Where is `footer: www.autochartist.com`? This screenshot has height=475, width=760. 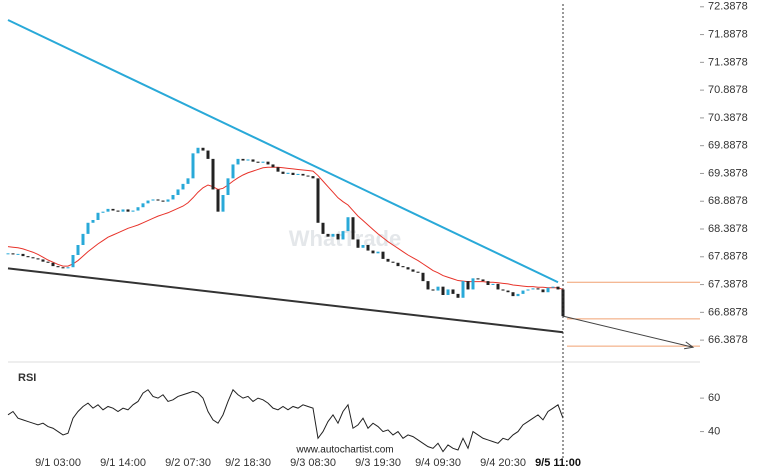
footer: www.autochartist.com is located at coordinates (344, 450).